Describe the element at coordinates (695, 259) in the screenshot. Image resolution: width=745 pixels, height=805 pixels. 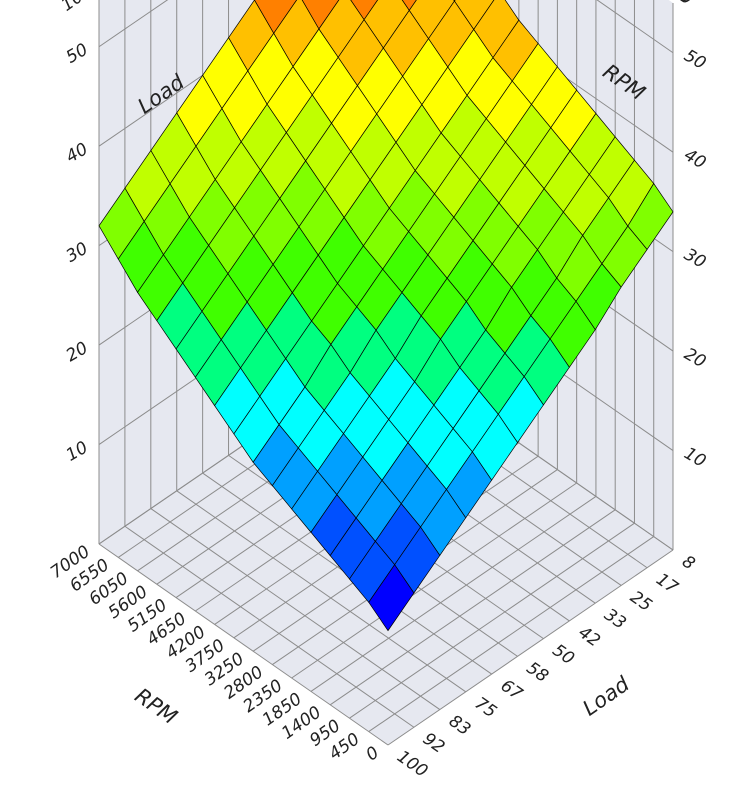
I see `z-tick-label-right: 30` at that location.